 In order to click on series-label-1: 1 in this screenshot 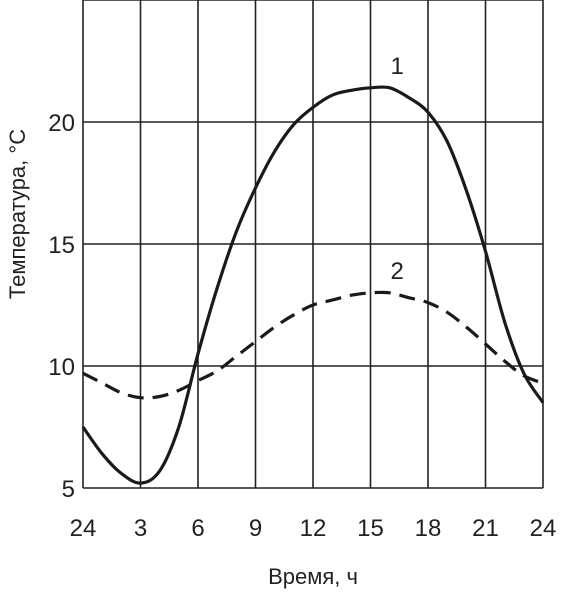, I will do `click(397, 66)`.